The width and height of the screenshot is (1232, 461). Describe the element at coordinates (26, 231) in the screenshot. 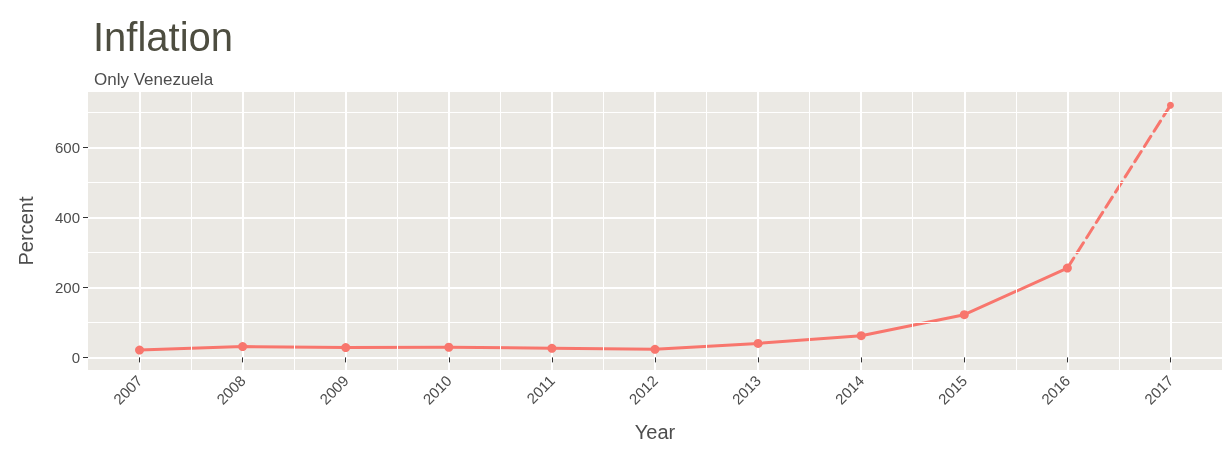

I see `y-axis-title: Percent` at that location.